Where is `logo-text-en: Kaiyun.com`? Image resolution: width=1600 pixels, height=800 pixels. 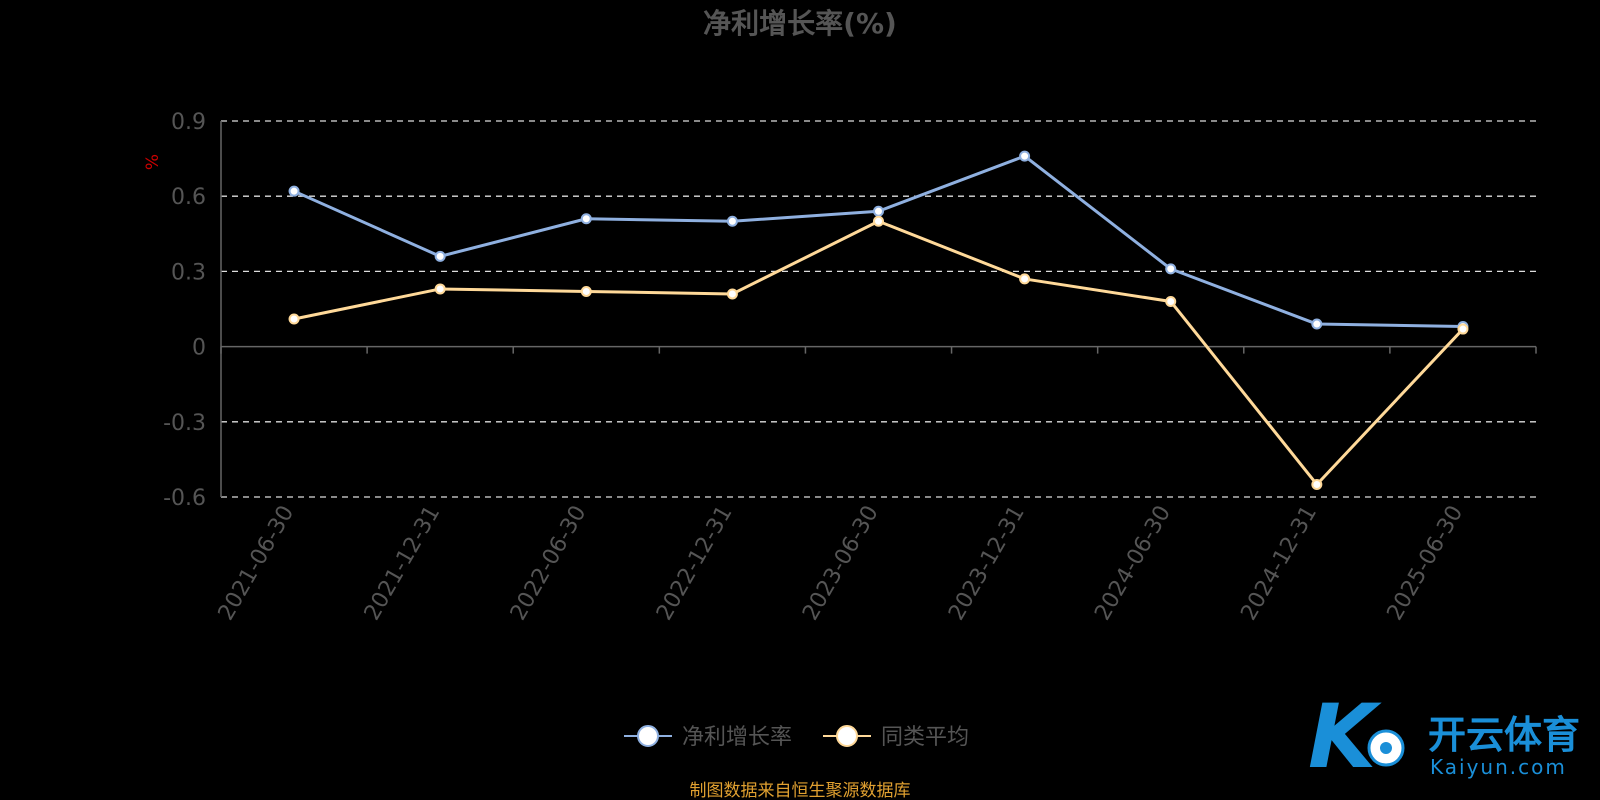
logo-text-en: Kaiyun.com is located at coordinates (1498, 767).